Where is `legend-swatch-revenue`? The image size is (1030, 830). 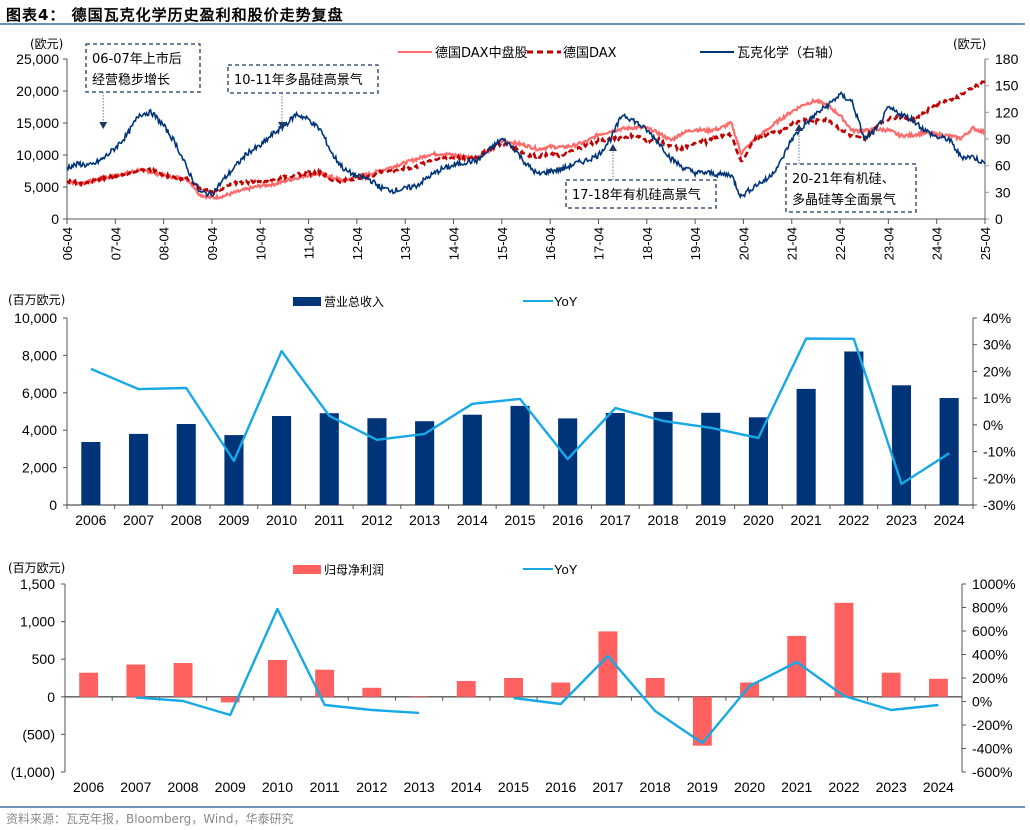
legend-swatch-revenue is located at coordinates (307, 301).